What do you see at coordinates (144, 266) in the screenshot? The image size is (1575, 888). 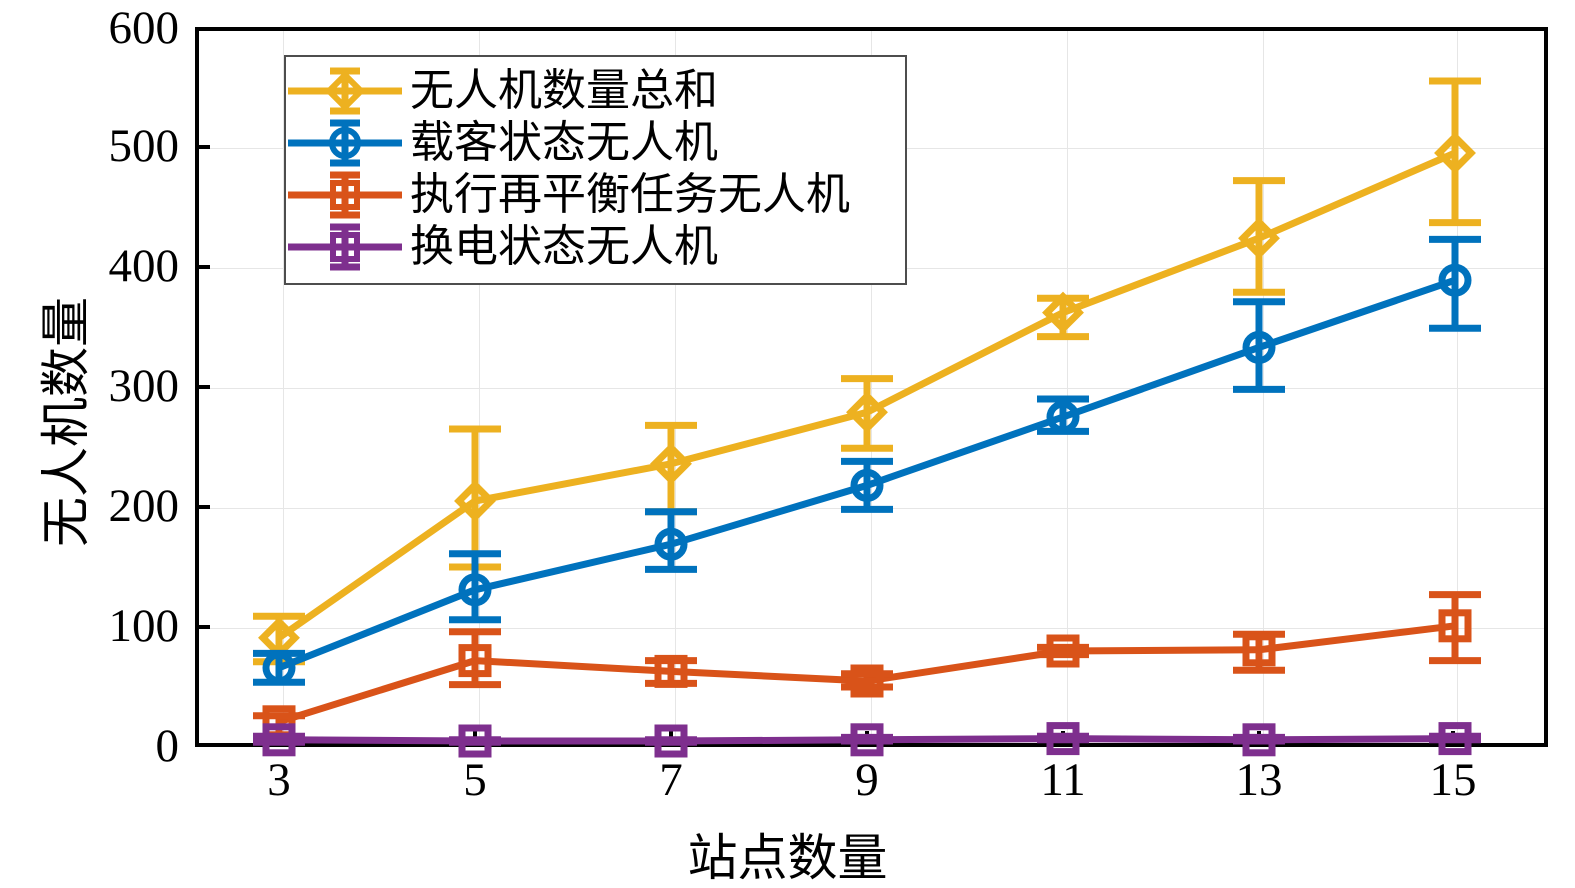 I see `y-tick-label-400: 400` at bounding box center [144, 266].